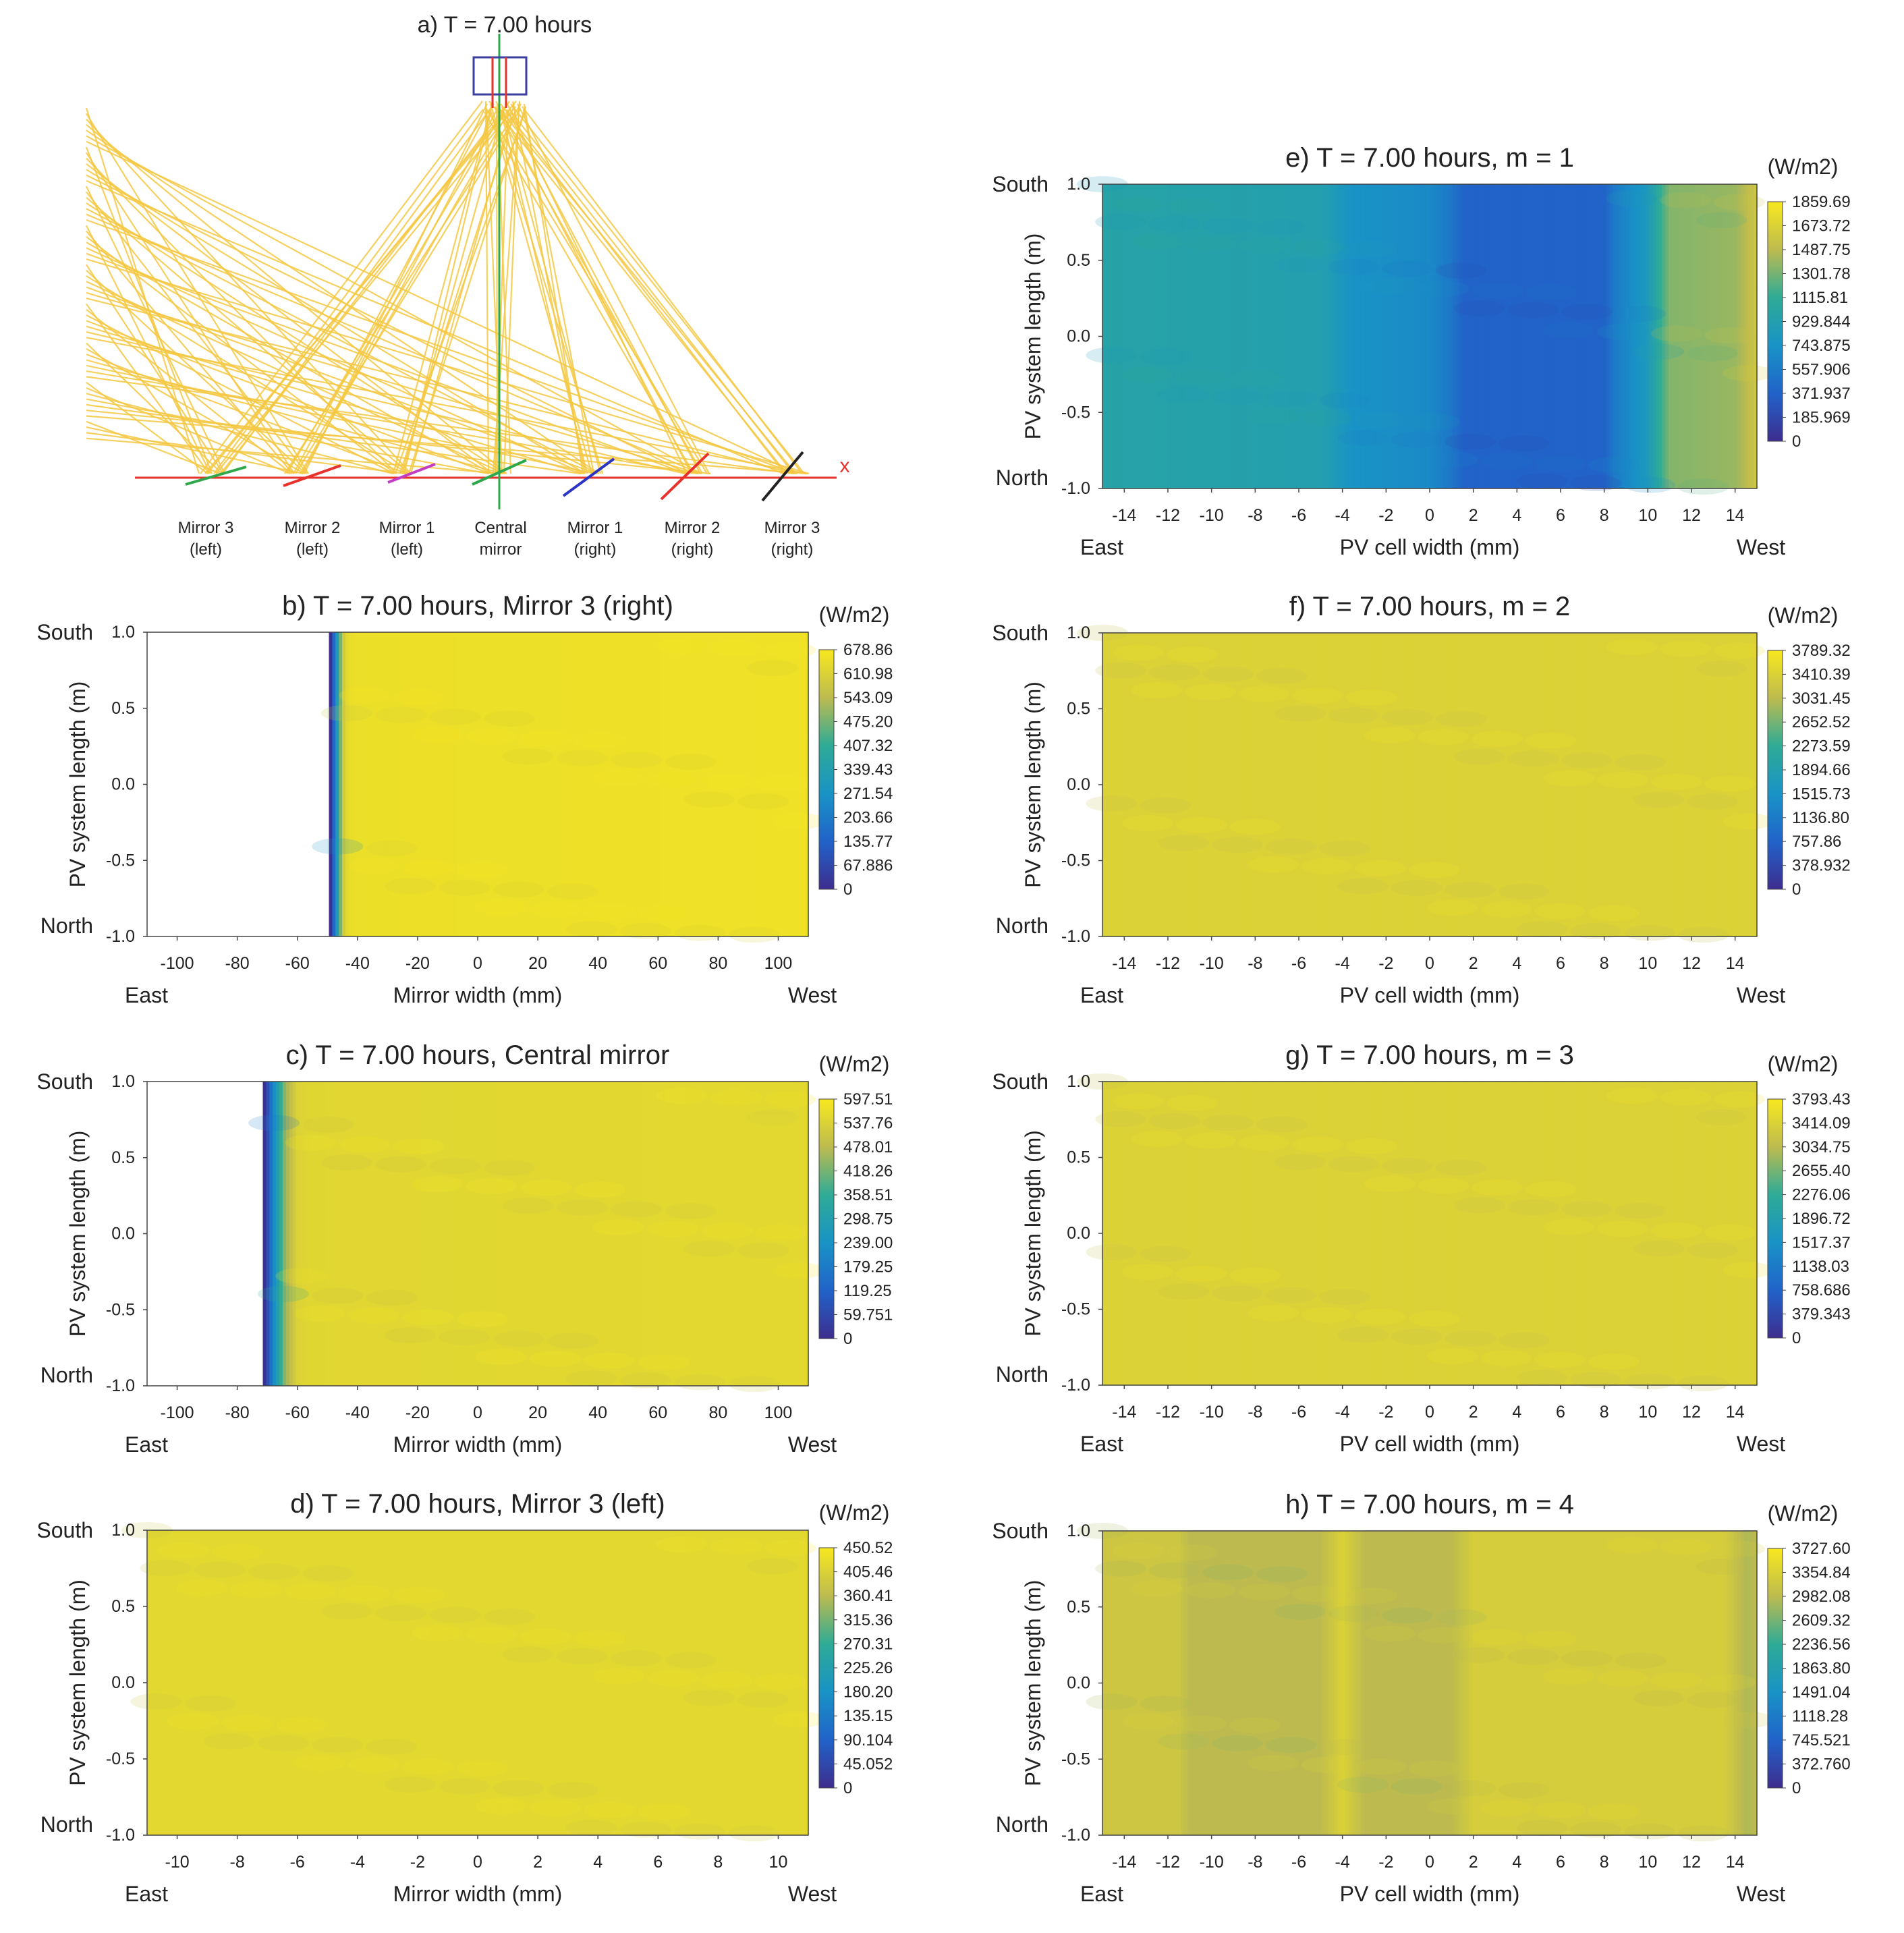  I want to click on colorbar-label: 67.886, so click(868, 866).